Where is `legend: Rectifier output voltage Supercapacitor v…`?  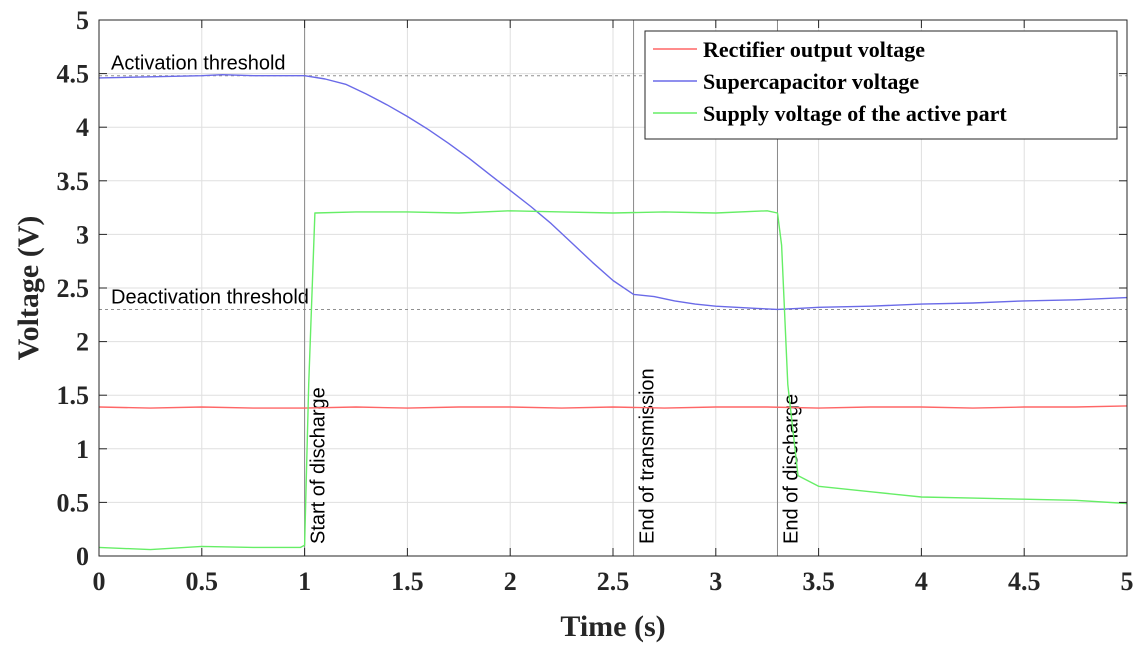
legend: Rectifier output voltage Supercapacitor v… is located at coordinates (881, 85).